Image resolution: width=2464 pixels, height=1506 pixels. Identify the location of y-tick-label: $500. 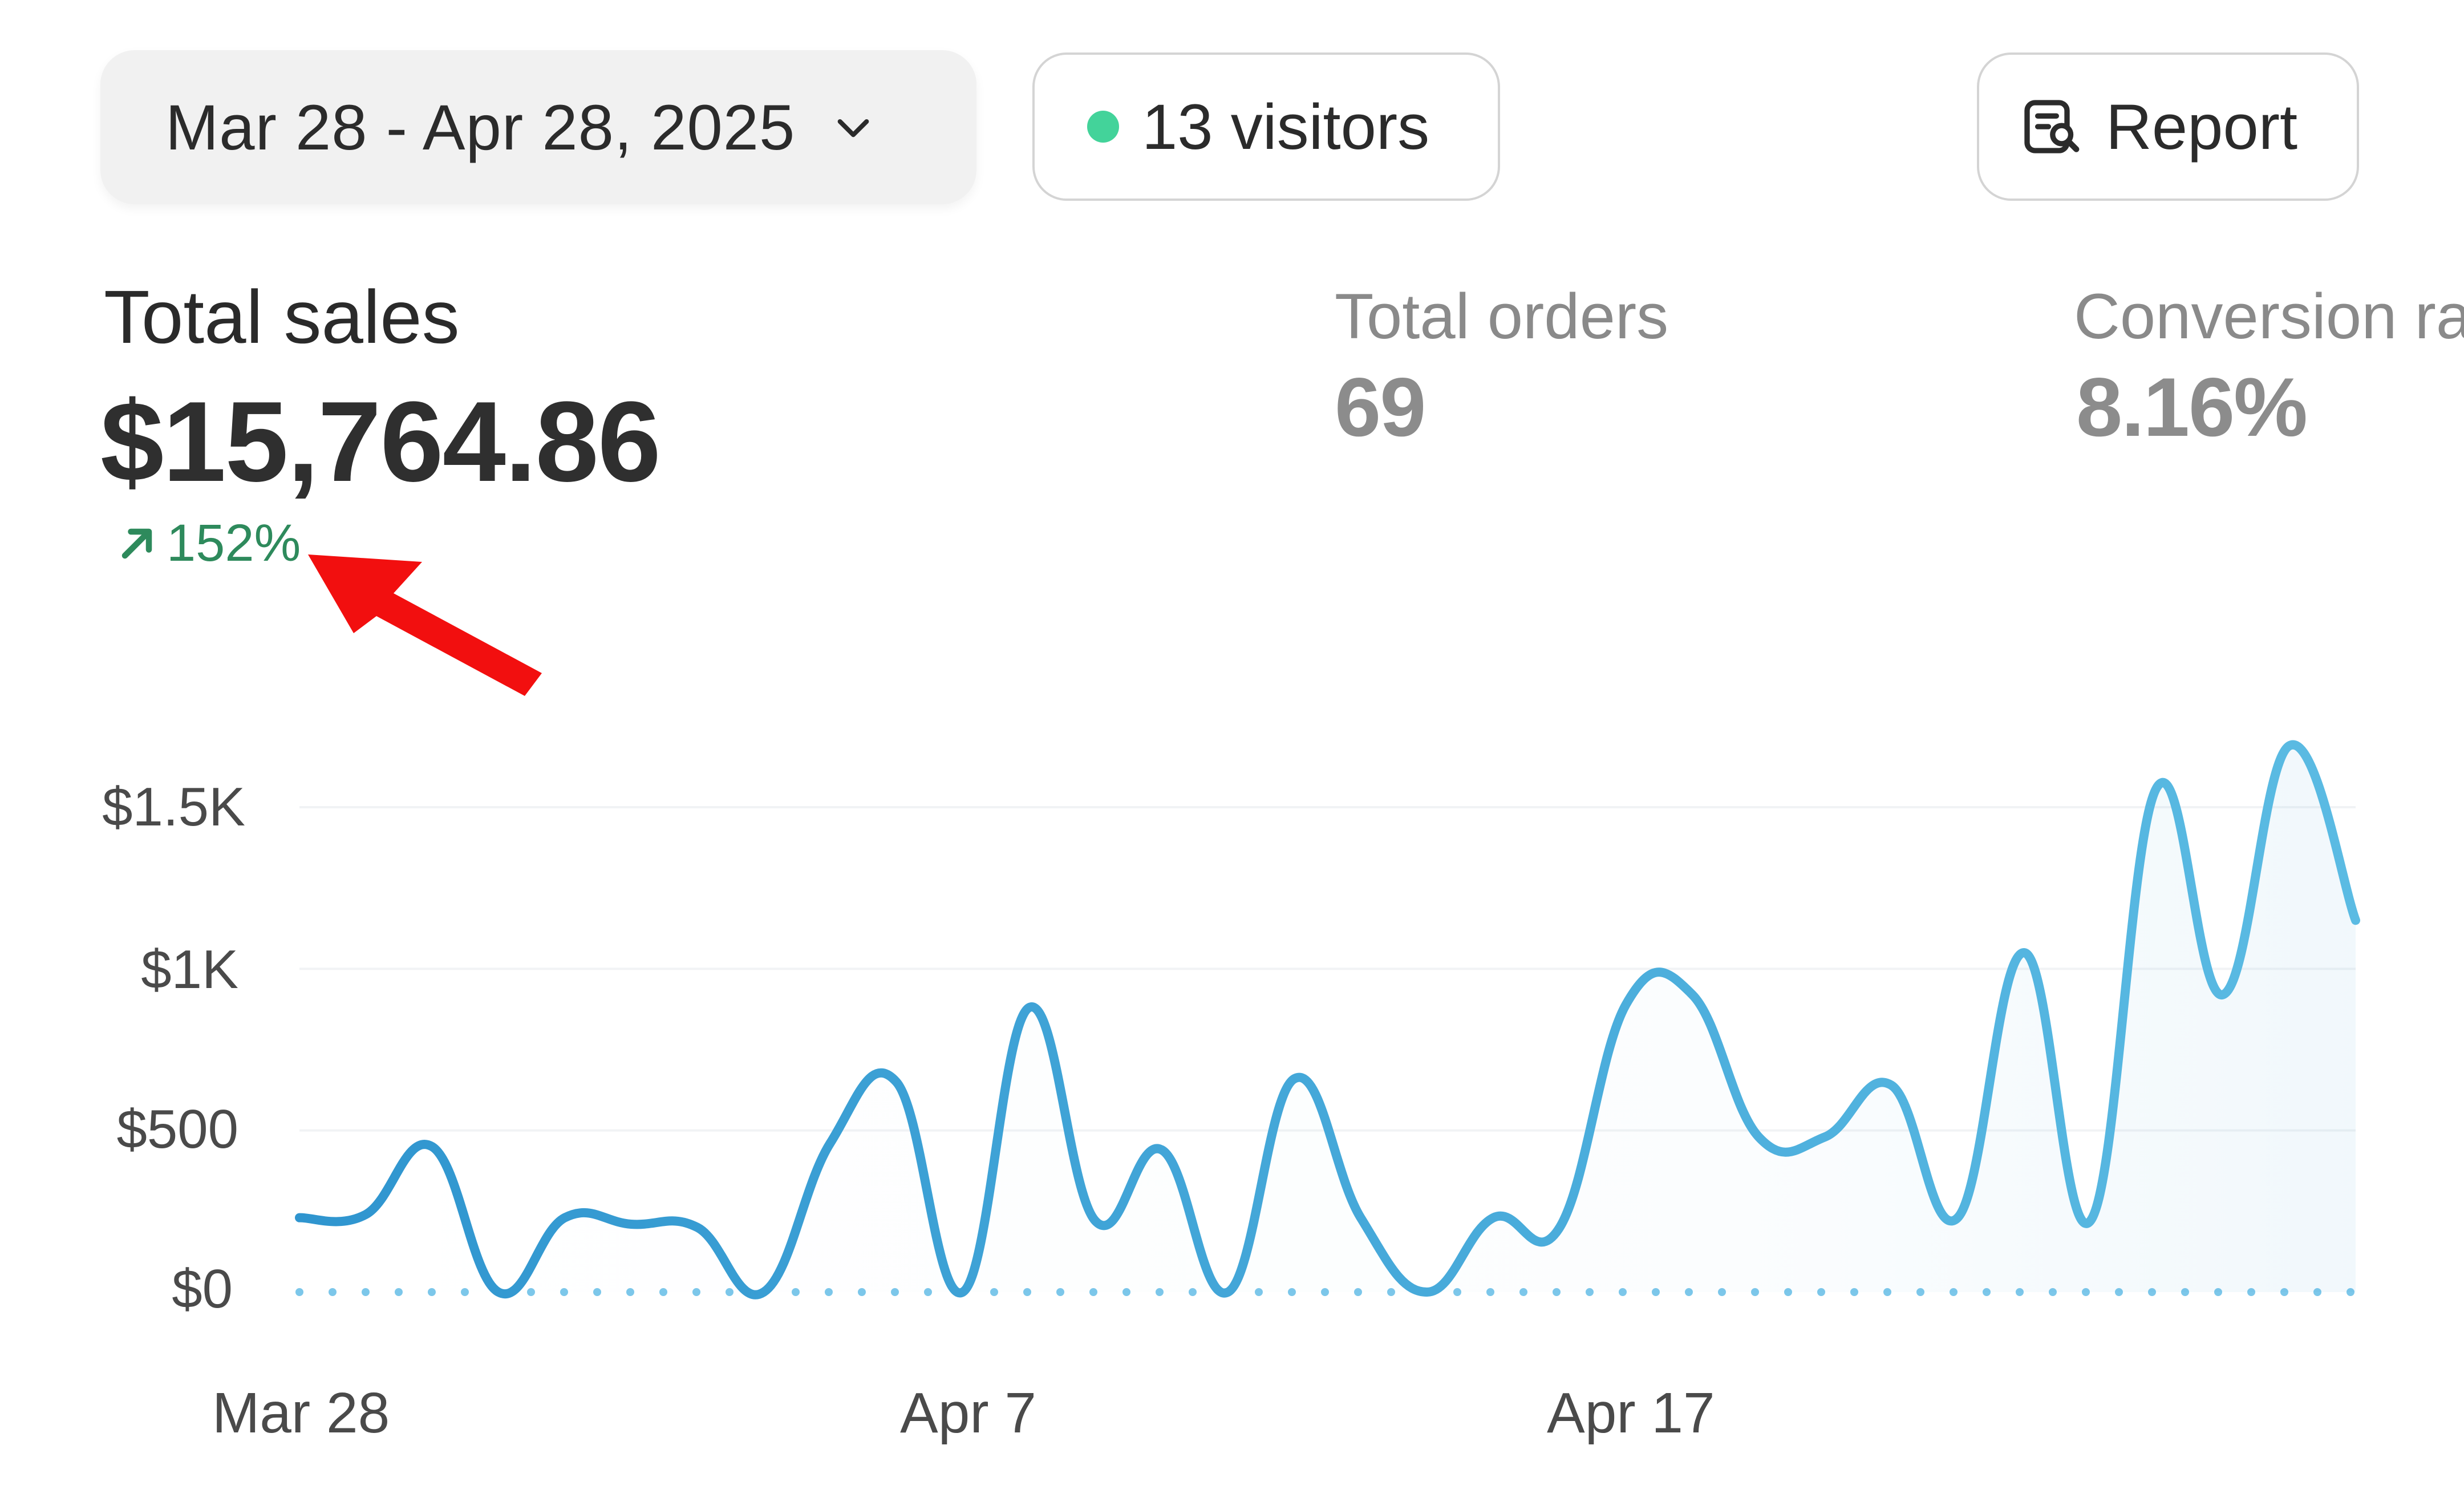
(177, 1129).